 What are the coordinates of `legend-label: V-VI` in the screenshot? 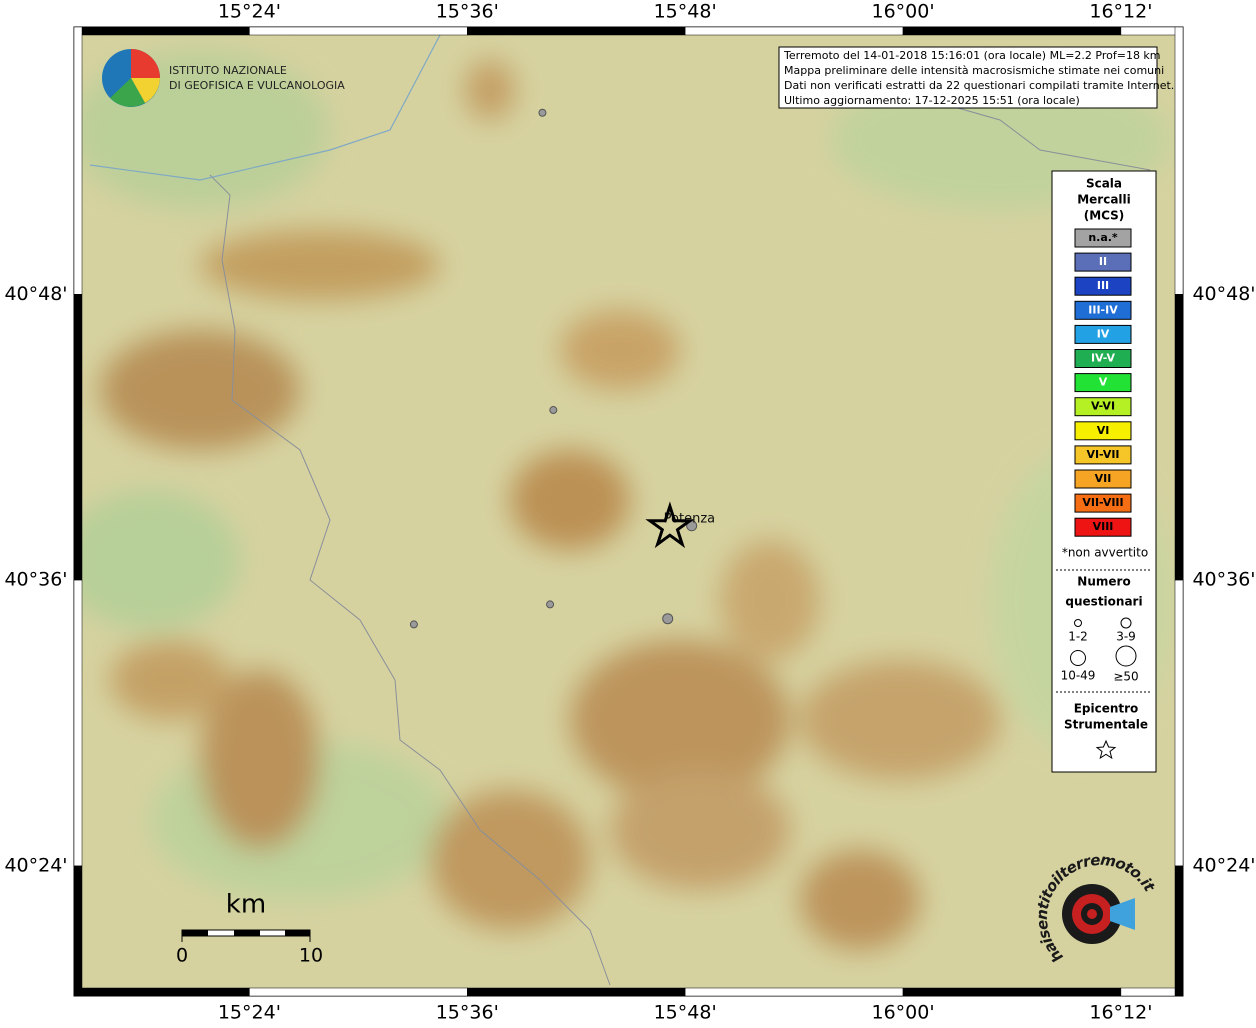 It's located at (1103, 406).